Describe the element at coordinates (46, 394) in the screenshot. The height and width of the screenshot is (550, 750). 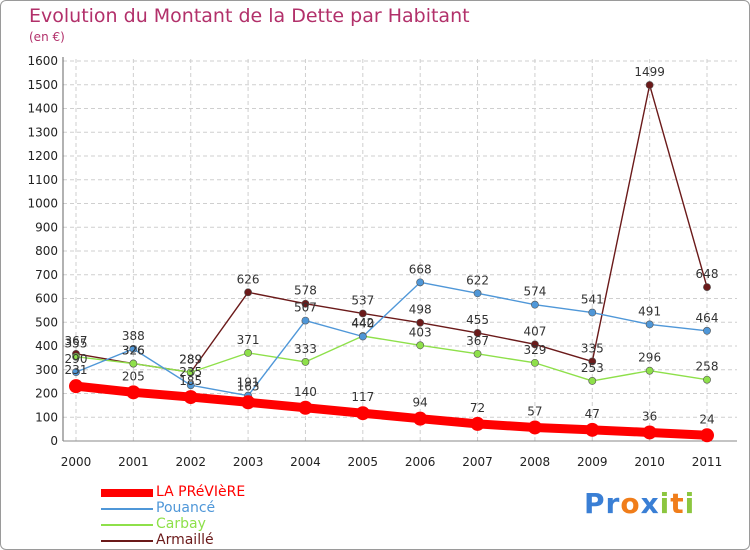
I see `y-tick-label: 200` at that location.